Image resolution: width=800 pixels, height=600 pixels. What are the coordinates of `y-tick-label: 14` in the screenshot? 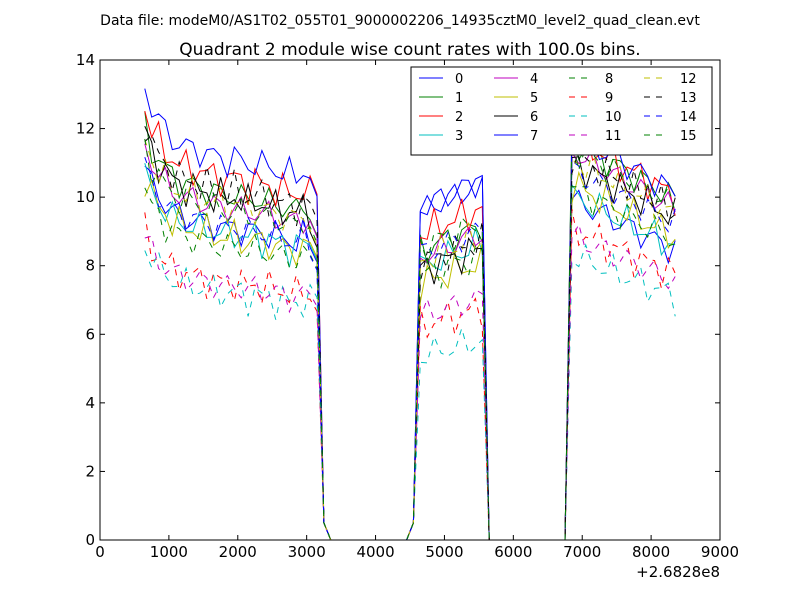 It's located at (85, 60).